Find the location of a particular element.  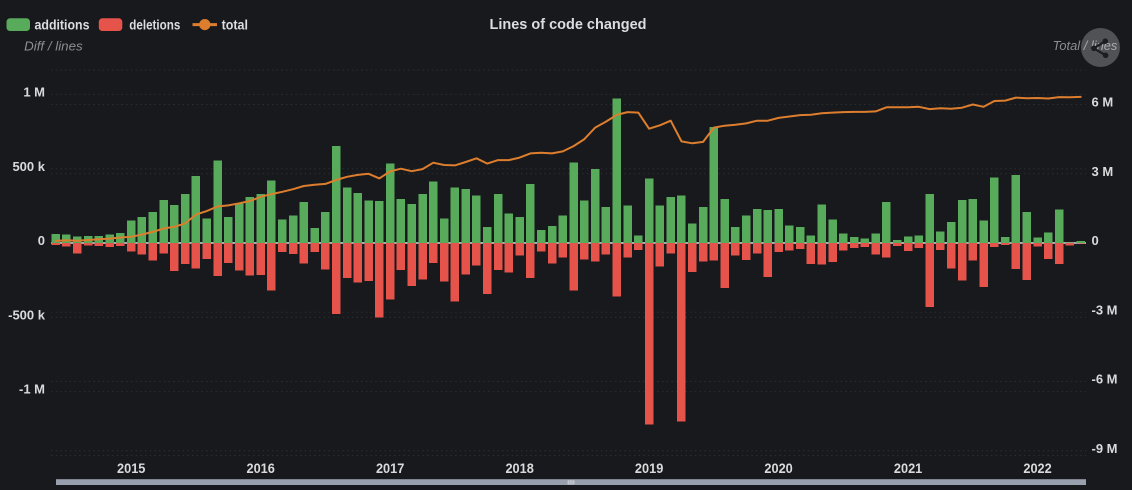

svg-text: -9 M is located at coordinates (1105, 448).